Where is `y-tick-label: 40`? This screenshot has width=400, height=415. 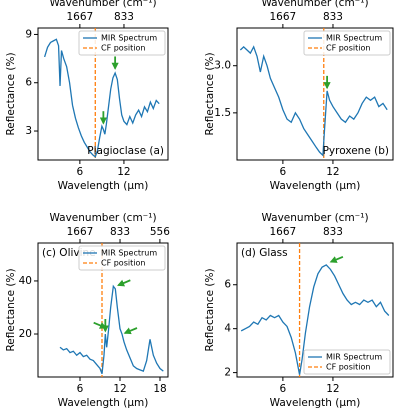 y-tick-label: 40 is located at coordinates (25, 281).